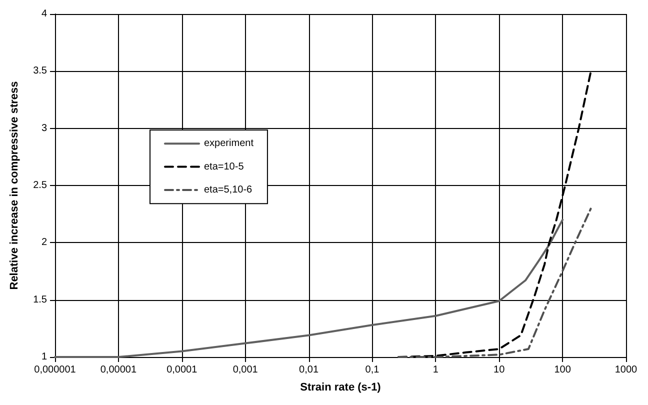  Describe the element at coordinates (229, 144) in the screenshot. I see `legend-label: experiment` at that location.